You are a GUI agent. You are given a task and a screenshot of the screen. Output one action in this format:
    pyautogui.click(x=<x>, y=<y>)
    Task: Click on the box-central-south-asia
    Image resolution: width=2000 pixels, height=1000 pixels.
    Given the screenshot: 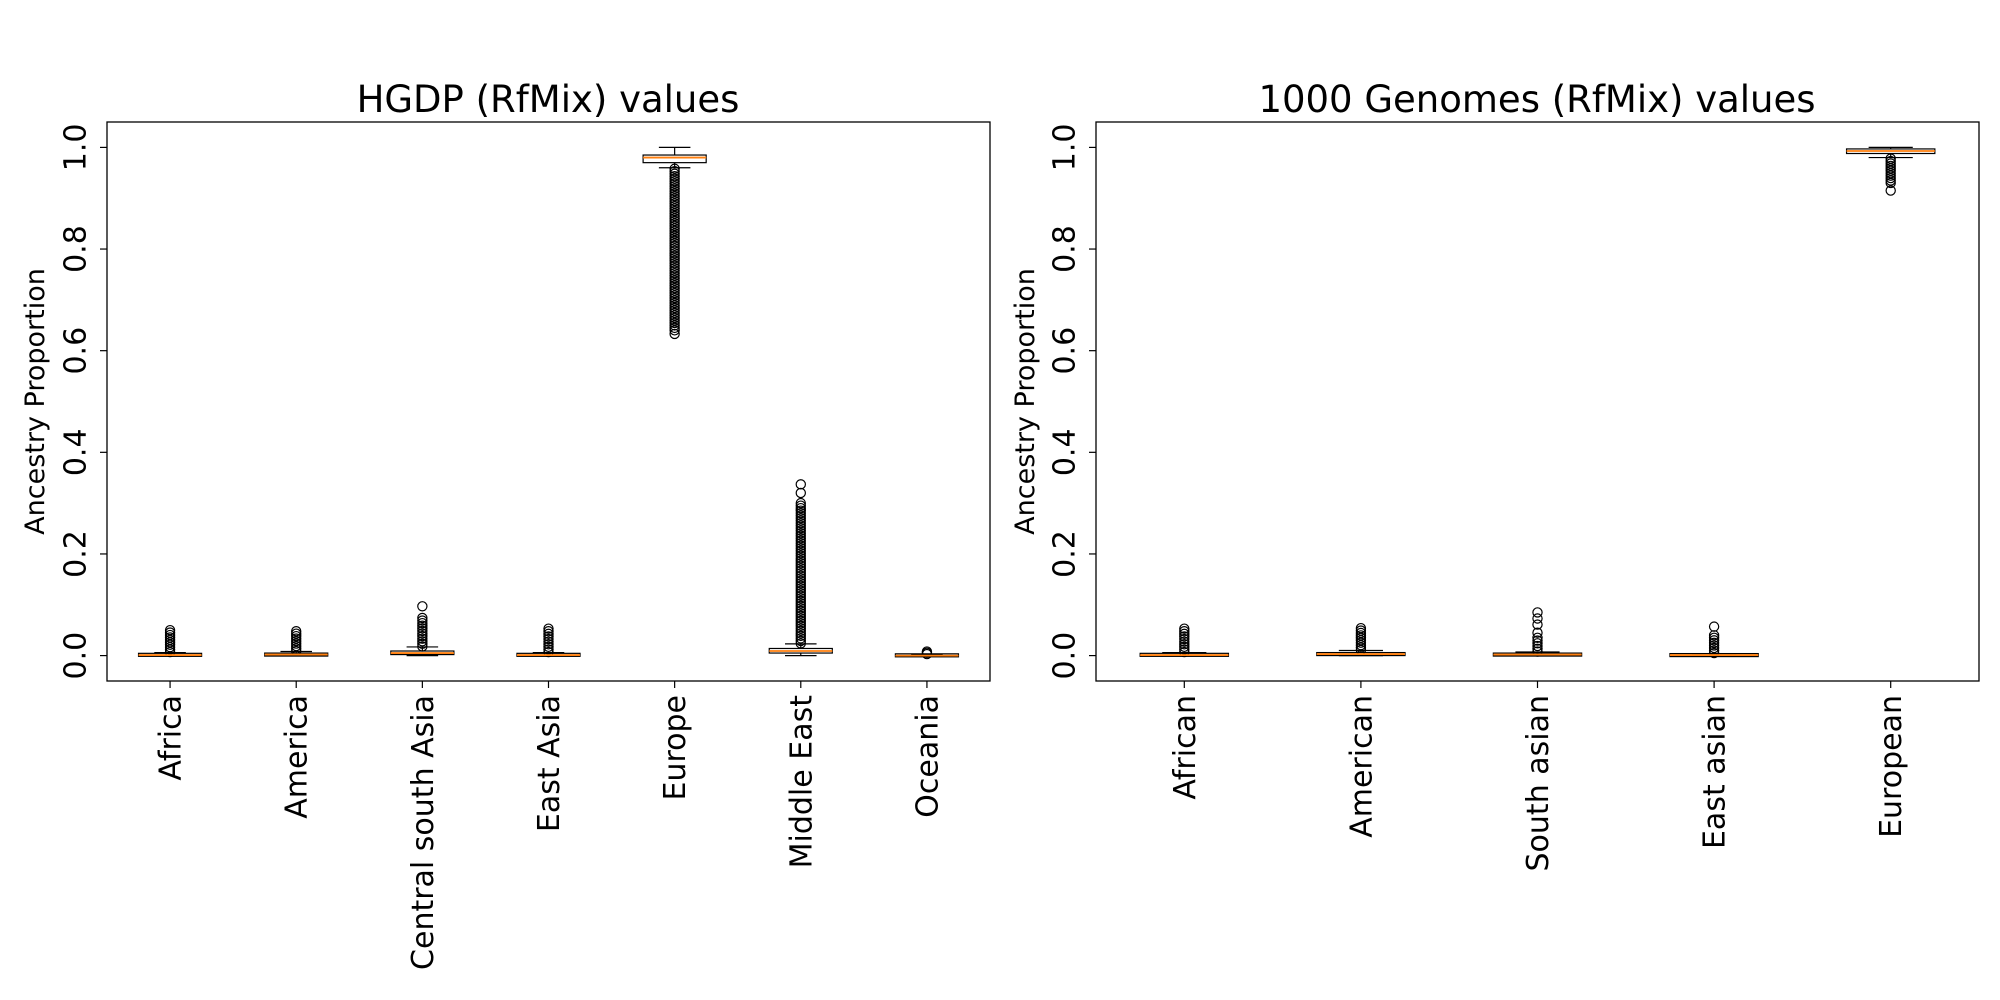 What is the action you would take?
    pyautogui.click(x=422, y=629)
    